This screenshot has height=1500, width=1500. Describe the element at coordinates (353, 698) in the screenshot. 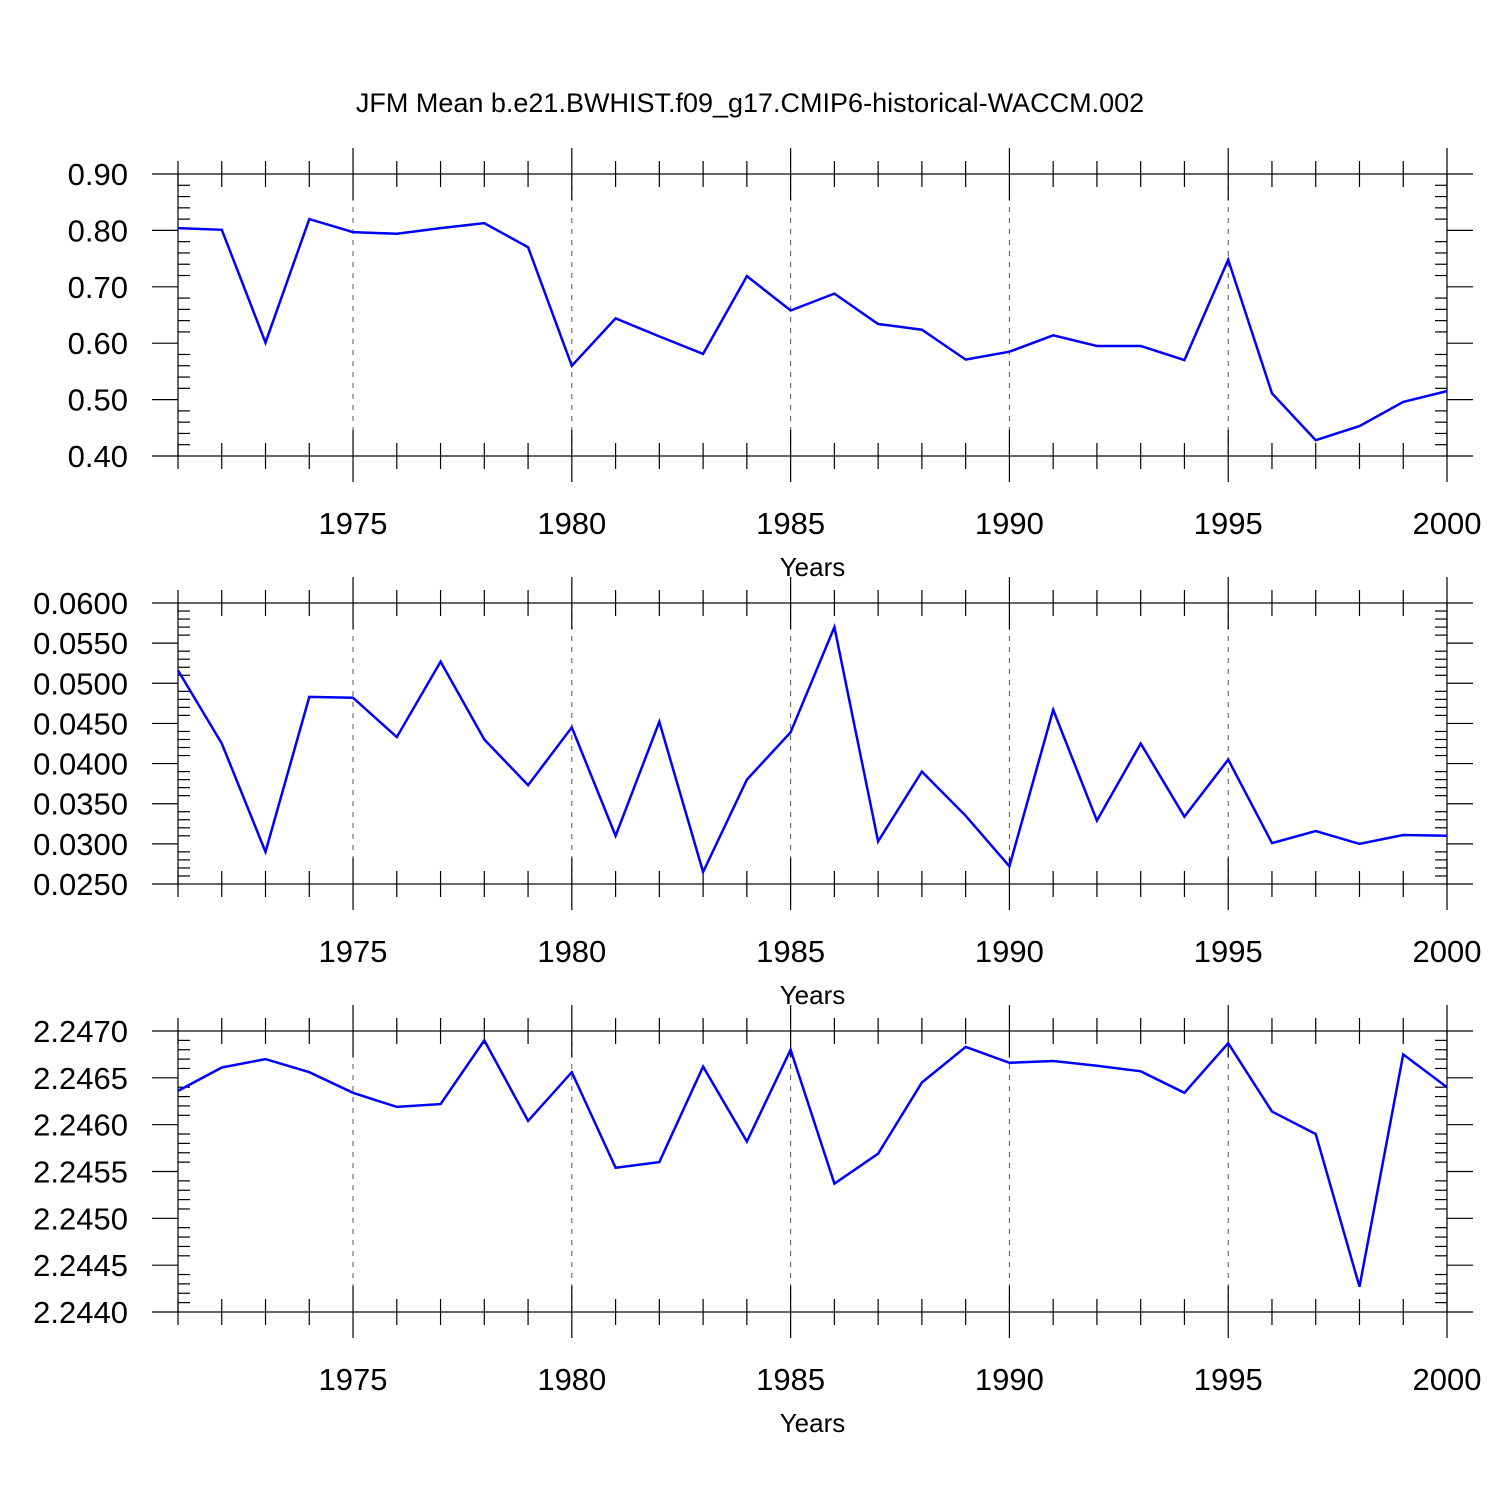

I see `data-point-1975` at that location.